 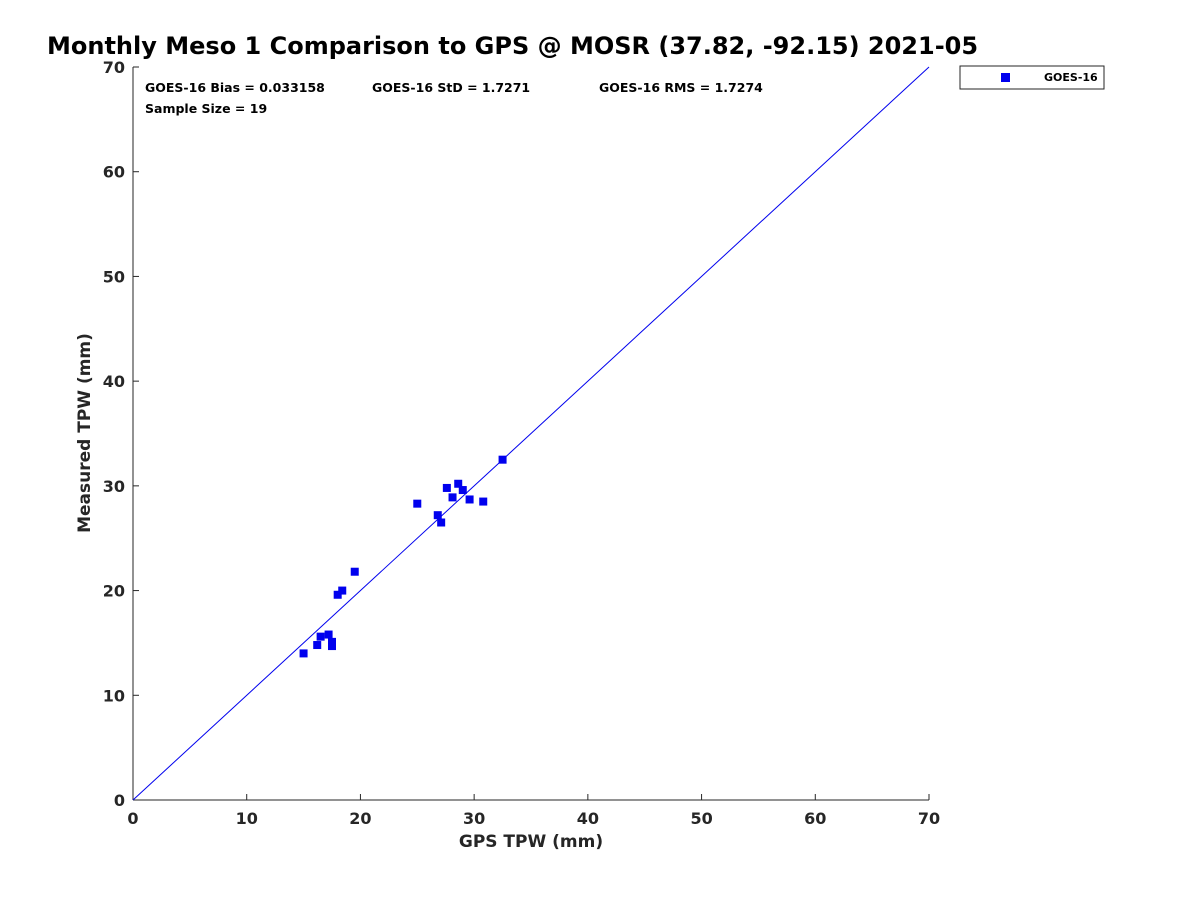 I want to click on sample-size-annotation: Sample Size = 19, so click(x=206, y=108).